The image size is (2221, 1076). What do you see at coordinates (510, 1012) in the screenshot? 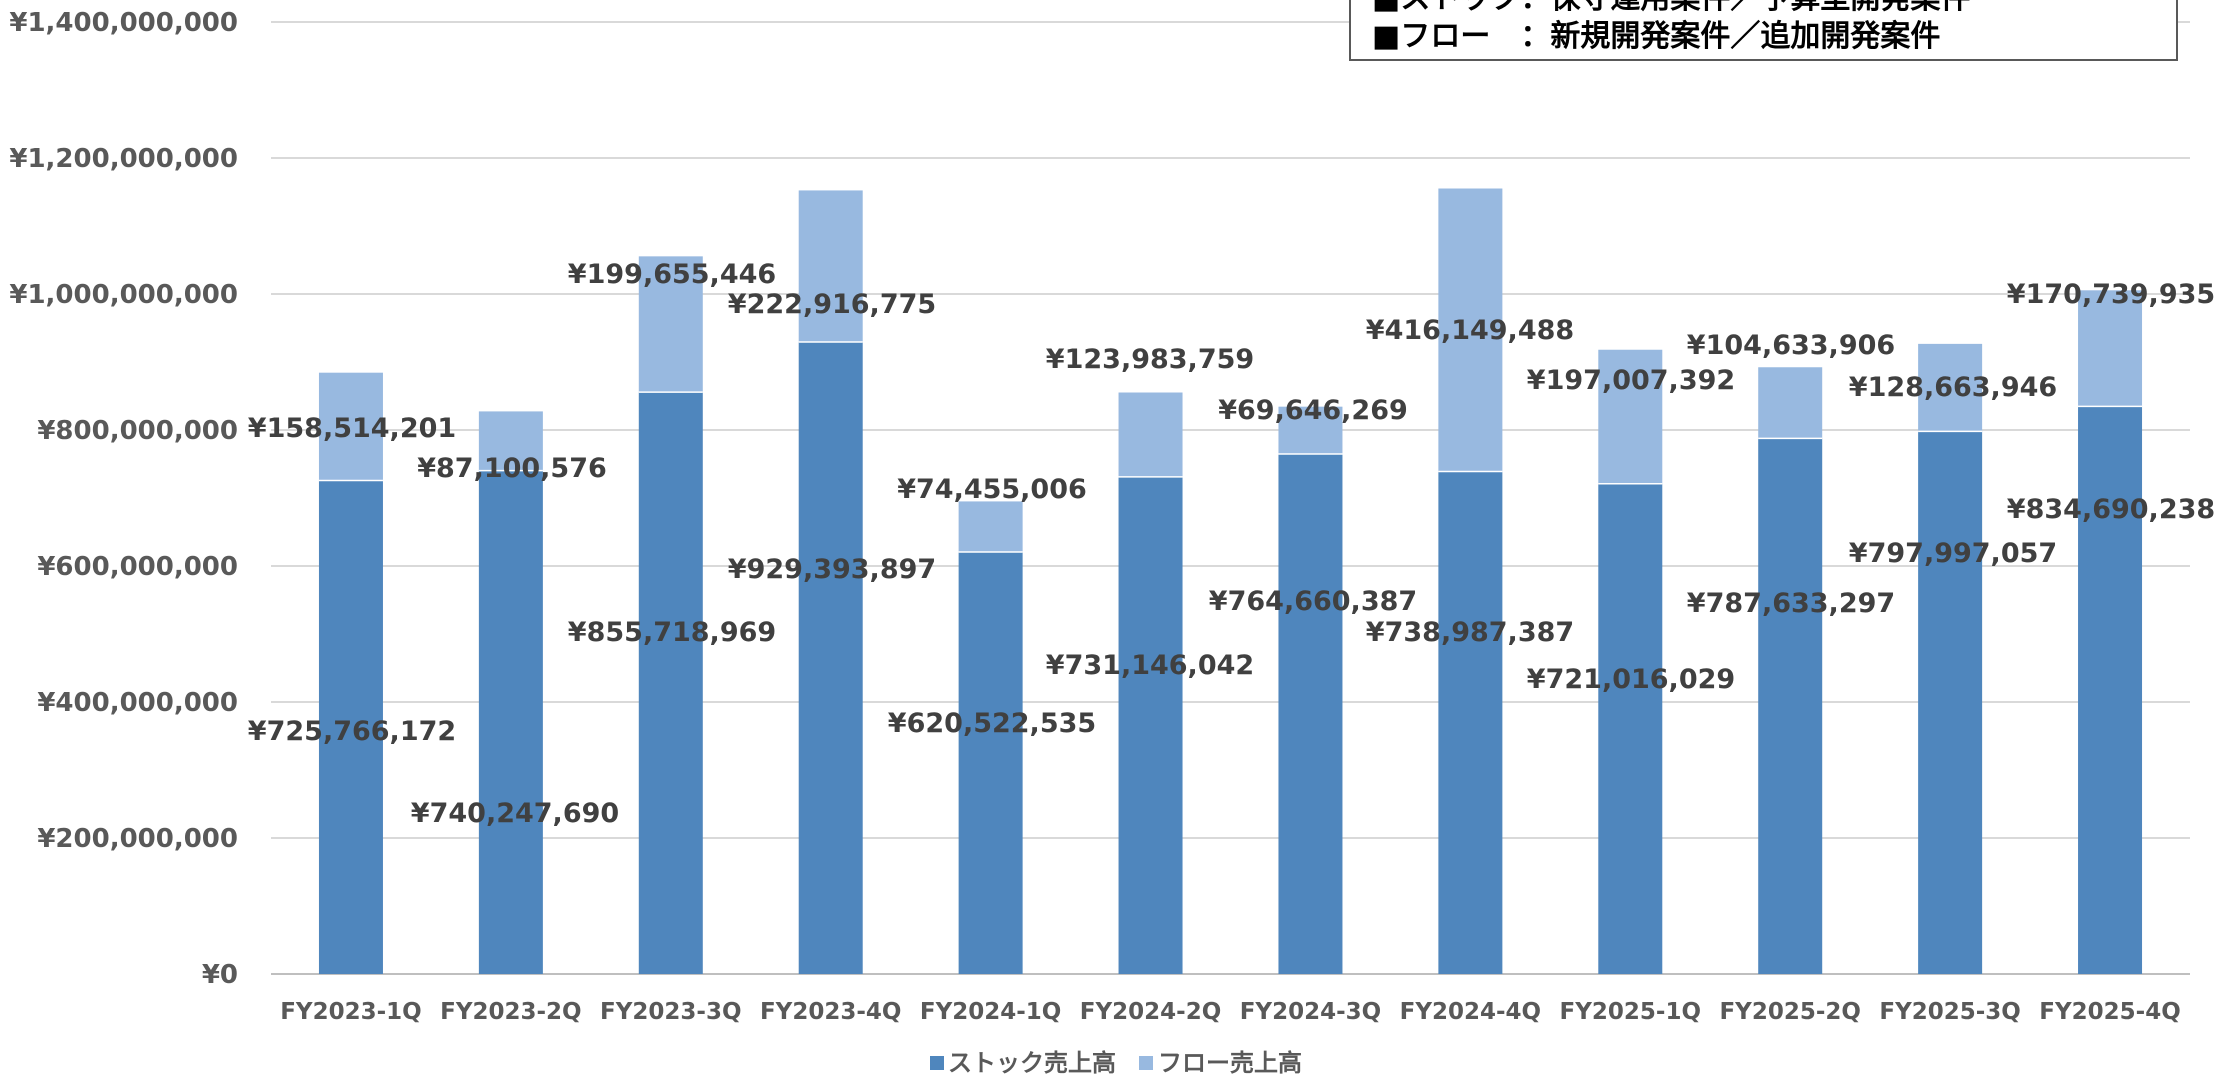
I see `x-tick-label: FY2023-2Q` at bounding box center [510, 1012].